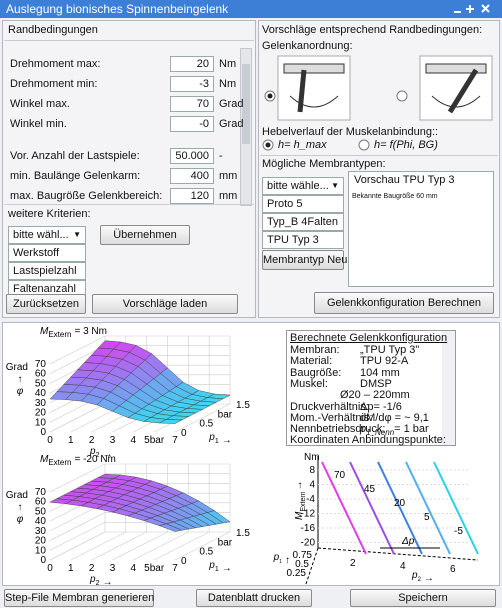  Describe the element at coordinates (228, 84) in the screenshot. I see `field-unit: Nm` at that location.